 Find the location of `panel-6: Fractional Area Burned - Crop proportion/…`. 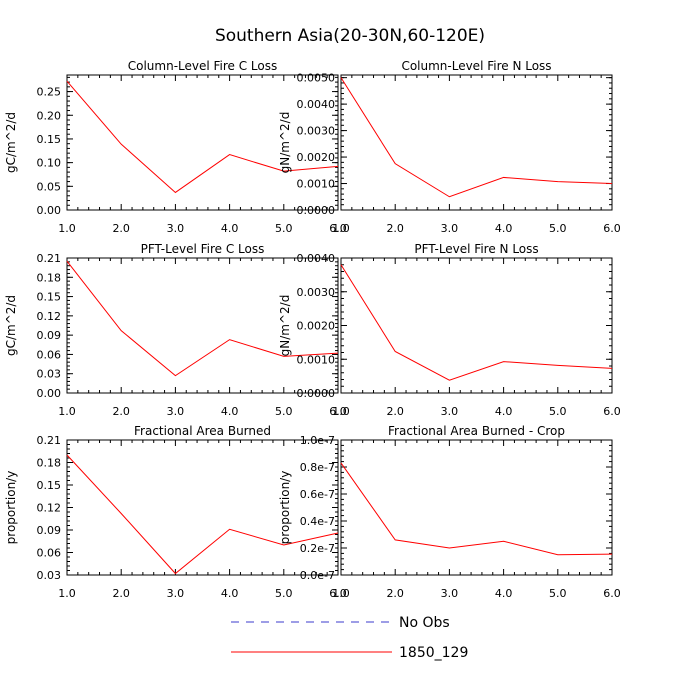

panel-6: Fractional Area Burned - Crop proportion/… is located at coordinates (449, 512).